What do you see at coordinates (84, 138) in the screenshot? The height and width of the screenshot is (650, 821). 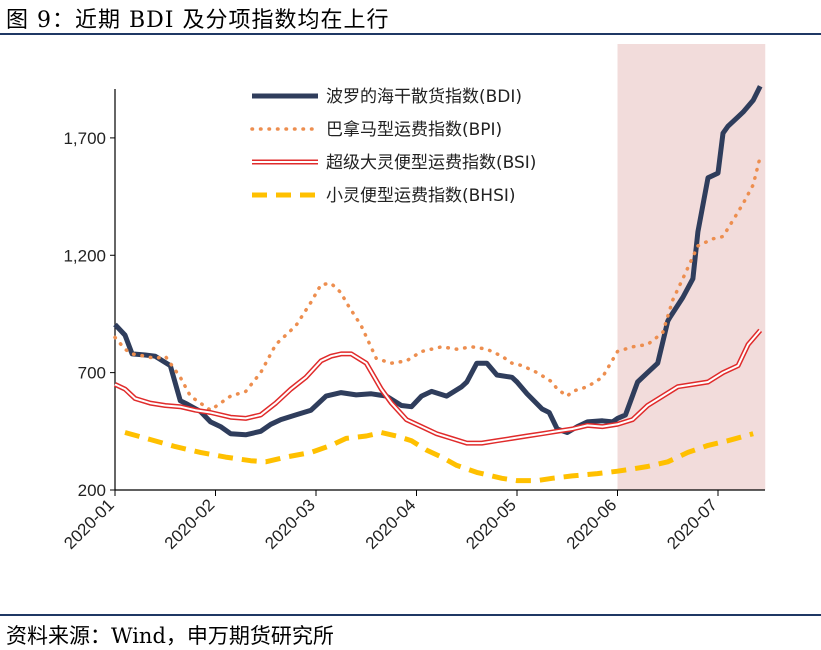 I see `y-tick-label: 1,700` at bounding box center [84, 138].